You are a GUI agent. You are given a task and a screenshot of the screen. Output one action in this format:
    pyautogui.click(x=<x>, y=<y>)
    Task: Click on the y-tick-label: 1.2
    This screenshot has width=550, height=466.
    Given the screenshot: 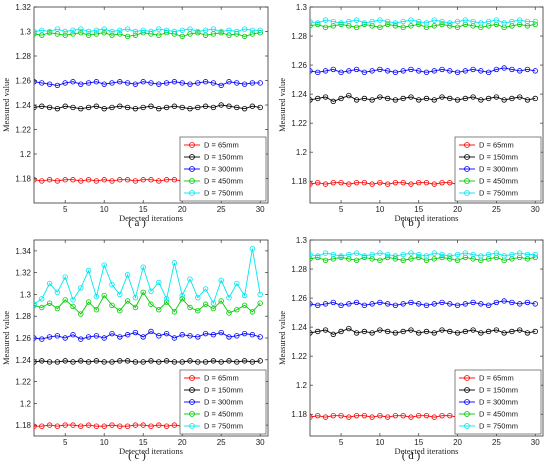 What is the action you would take?
    pyautogui.click(x=26, y=154)
    